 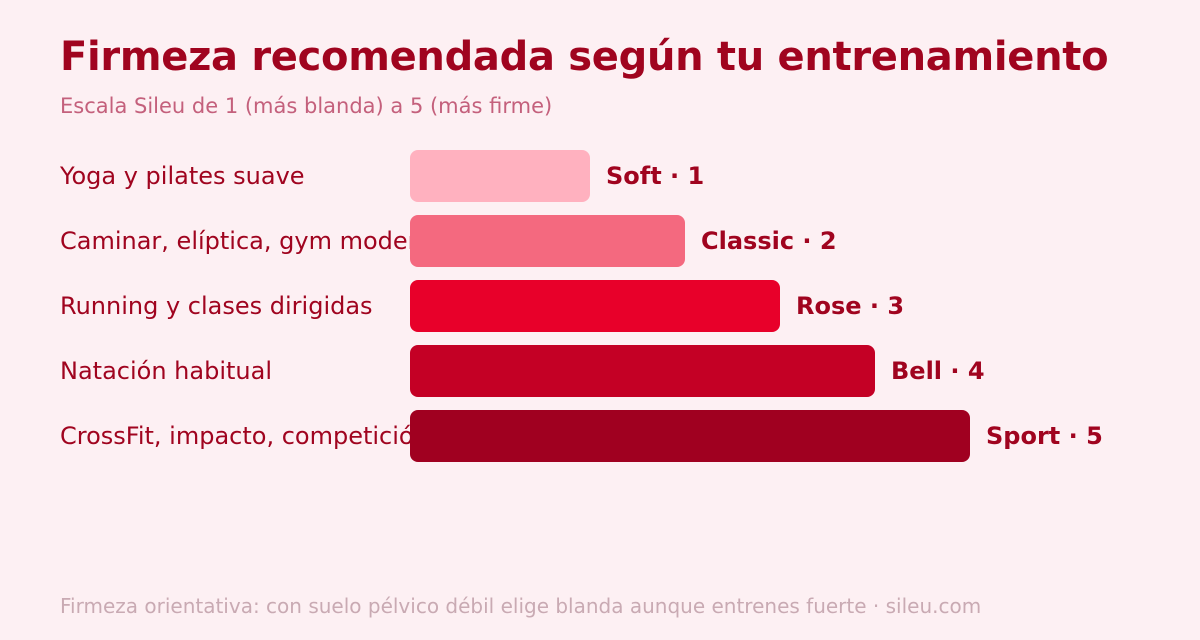 What do you see at coordinates (235, 436) in the screenshot?
I see `category-label: CrossFit, impacto, competición` at bounding box center [235, 436].